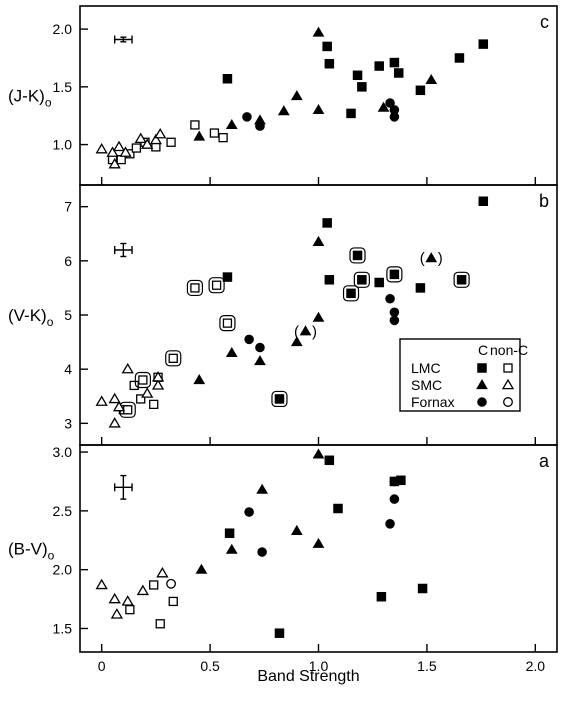  What do you see at coordinates (422, 258) in the screenshot?
I see `bracket-mark: (` at bounding box center [422, 258].